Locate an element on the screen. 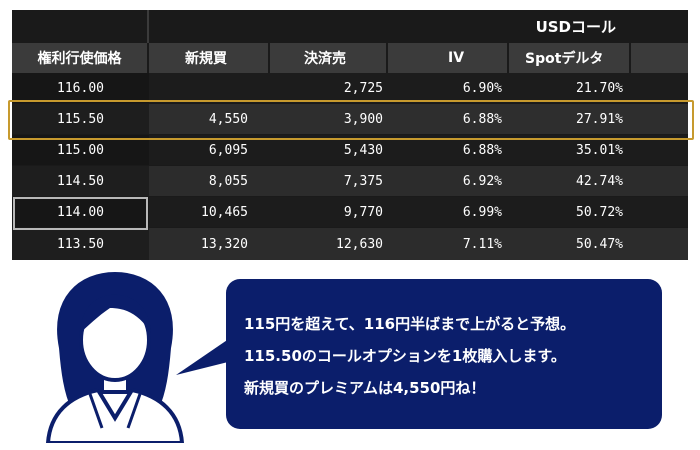 This screenshot has height=450, width=700. column-header-delta: Spotデルタ is located at coordinates (570, 58).